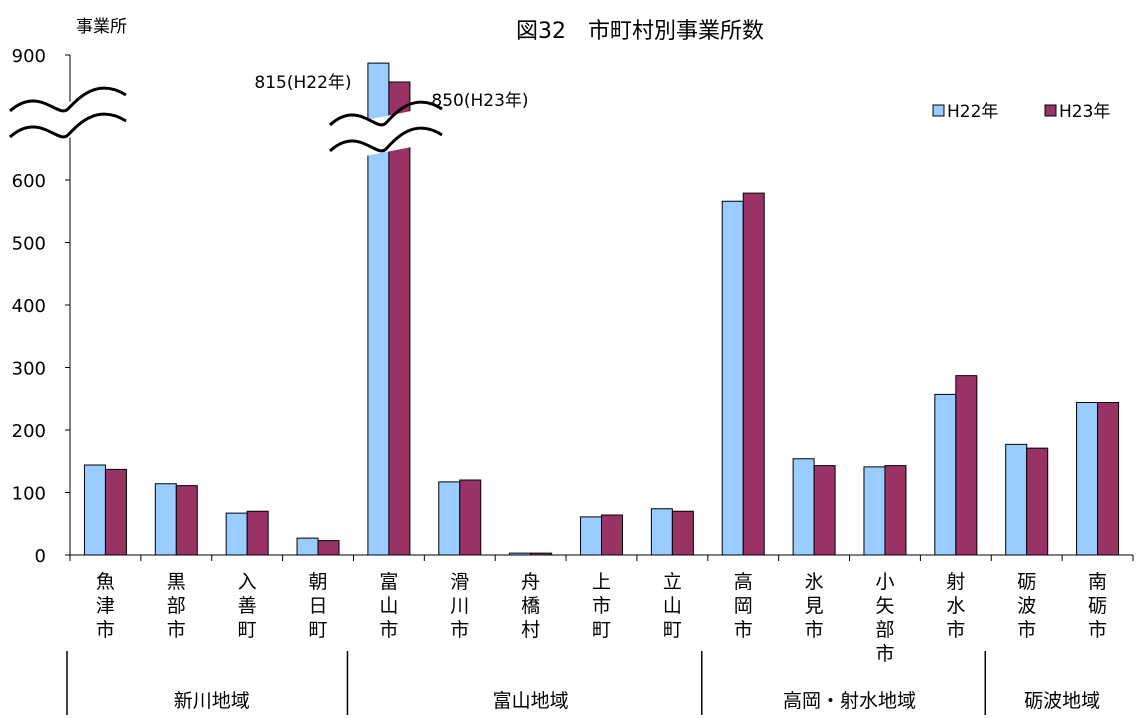 The height and width of the screenshot is (718, 1137). What do you see at coordinates (1062, 701) in the screenshot?
I see `group-label: 砺波地域` at bounding box center [1062, 701].